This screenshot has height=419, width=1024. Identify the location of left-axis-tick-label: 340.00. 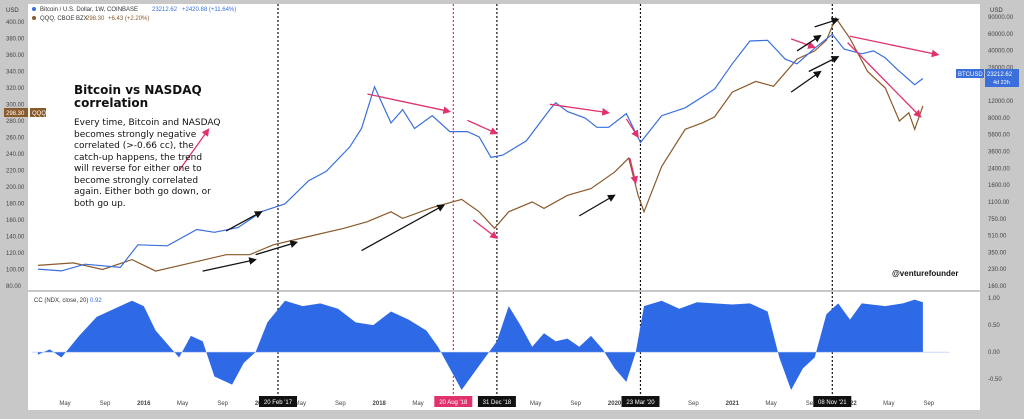
(15, 73).